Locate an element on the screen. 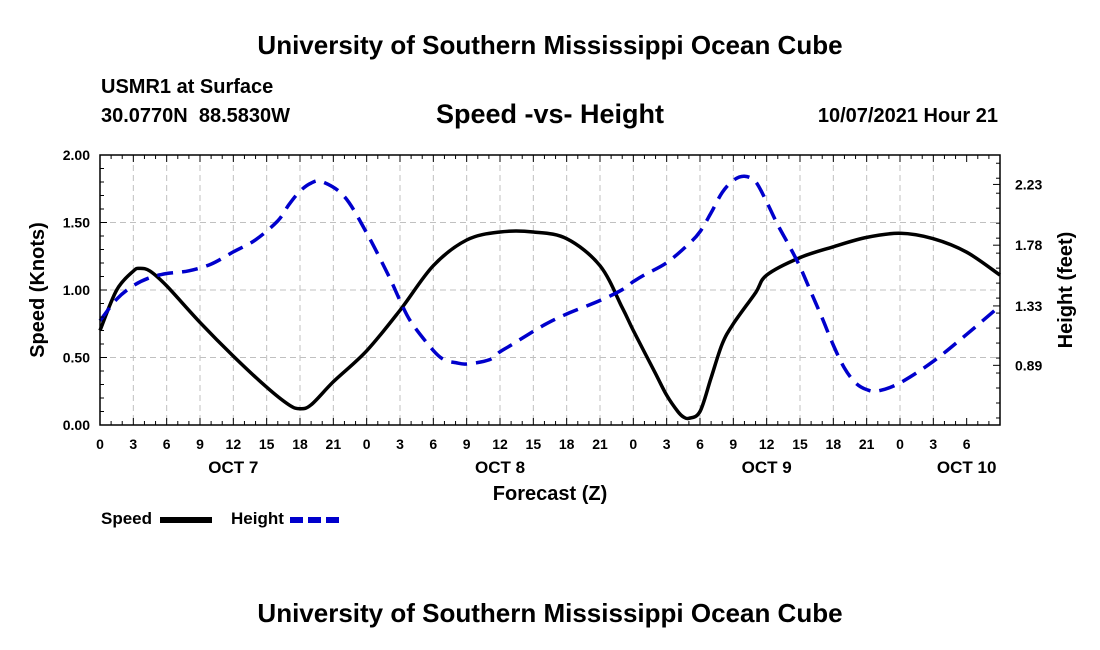 The image size is (1100, 650). y-tick-label: 0.00 is located at coordinates (76, 425).